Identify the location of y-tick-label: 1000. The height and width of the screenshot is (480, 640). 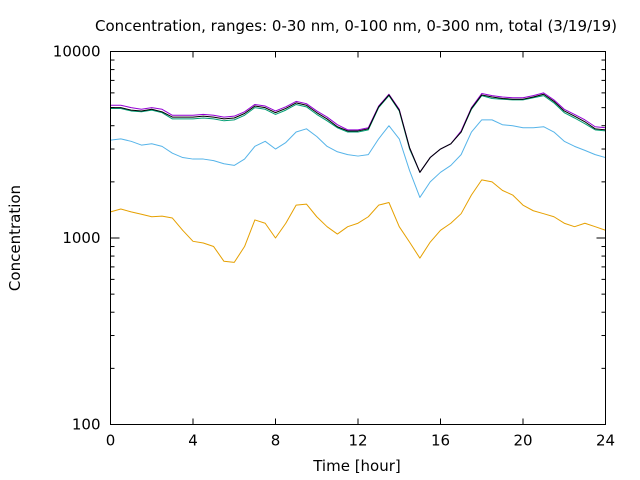
(81, 238).